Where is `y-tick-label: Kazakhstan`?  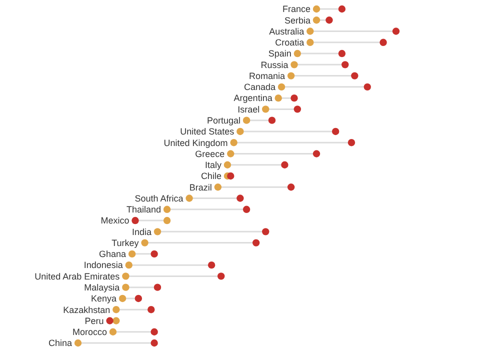
y-tick-label: Kazakhstan is located at coordinates (86, 309).